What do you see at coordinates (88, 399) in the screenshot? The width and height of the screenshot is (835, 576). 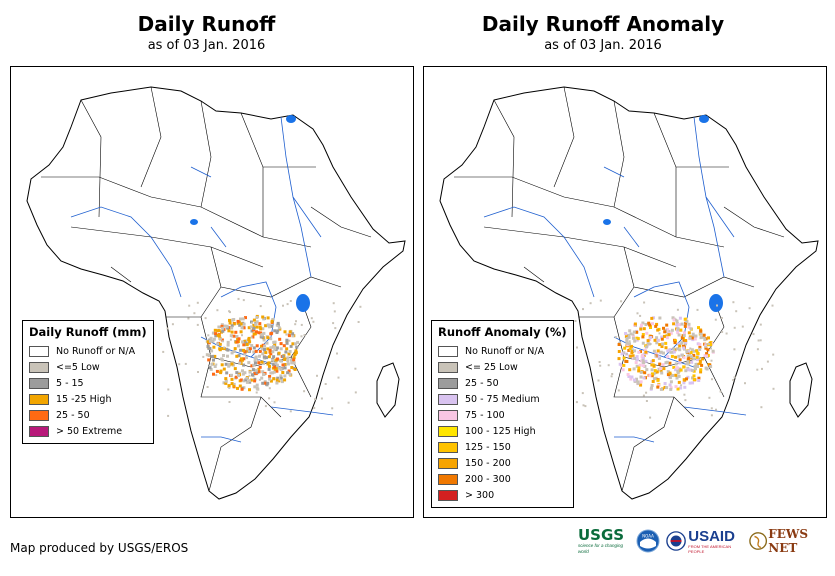 I see `legend-item: 15 -25 High` at bounding box center [88, 399].